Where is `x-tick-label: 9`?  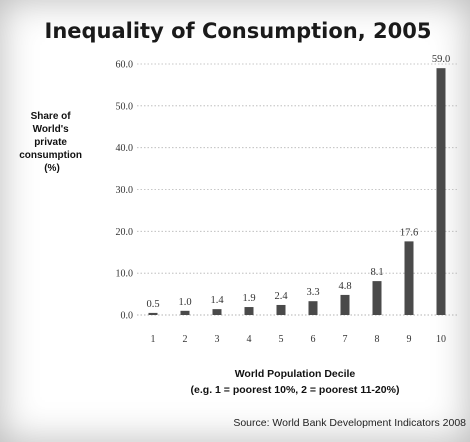 x-tick-label: 9 is located at coordinates (409, 339).